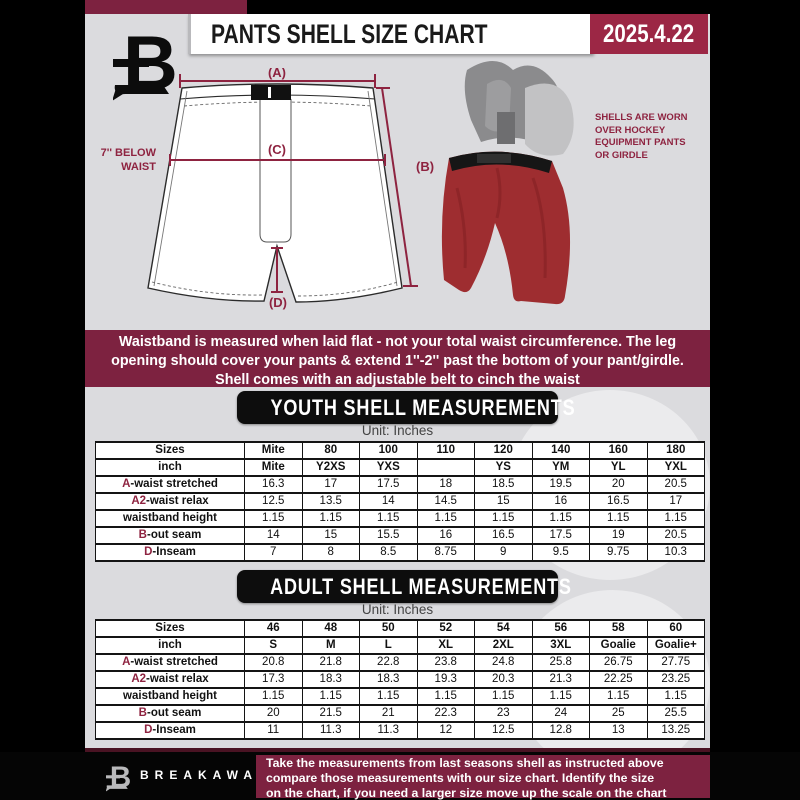 This screenshot has height=800, width=800. I want to click on youth-section-header: YOUTH SHELL MEASUREMENTS, so click(406, 407).